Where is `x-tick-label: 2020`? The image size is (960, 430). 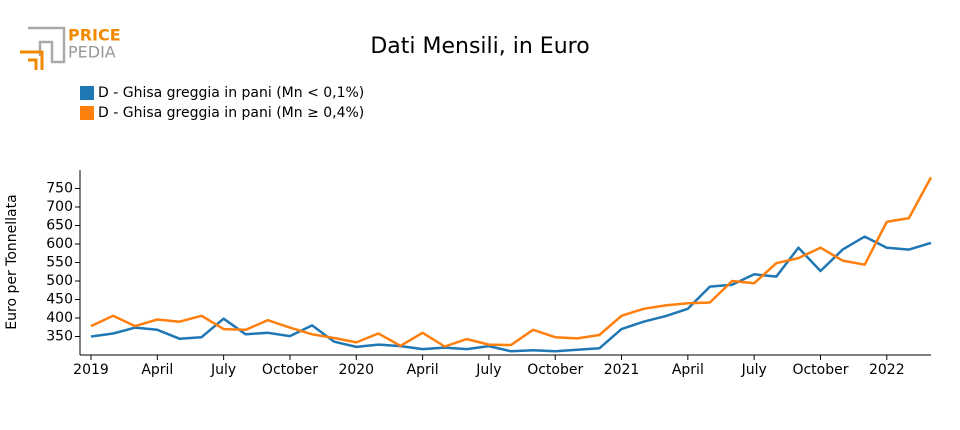 x-tick-label: 2020 is located at coordinates (356, 370).